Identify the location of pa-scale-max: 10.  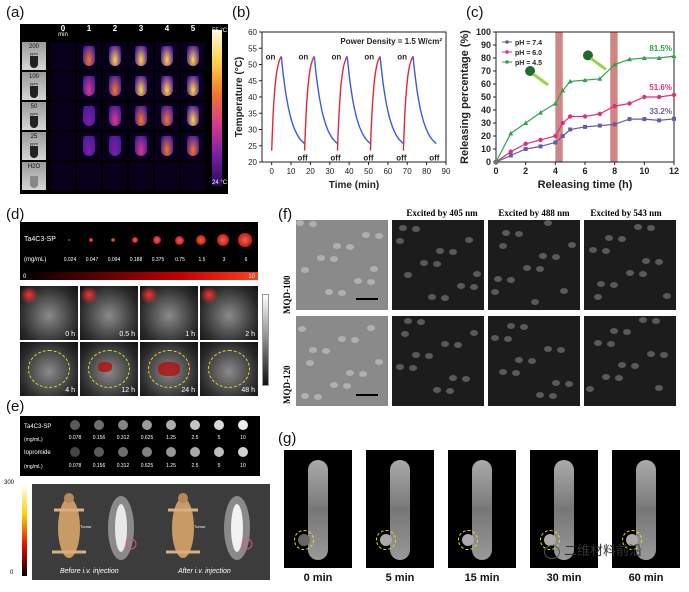
(251, 277).